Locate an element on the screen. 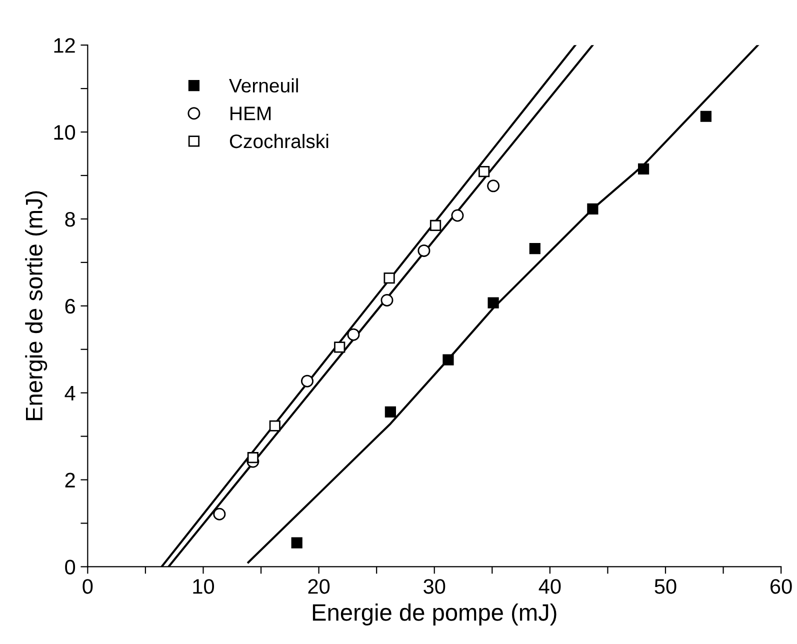  x-tick-label: 20 is located at coordinates (319, 586).